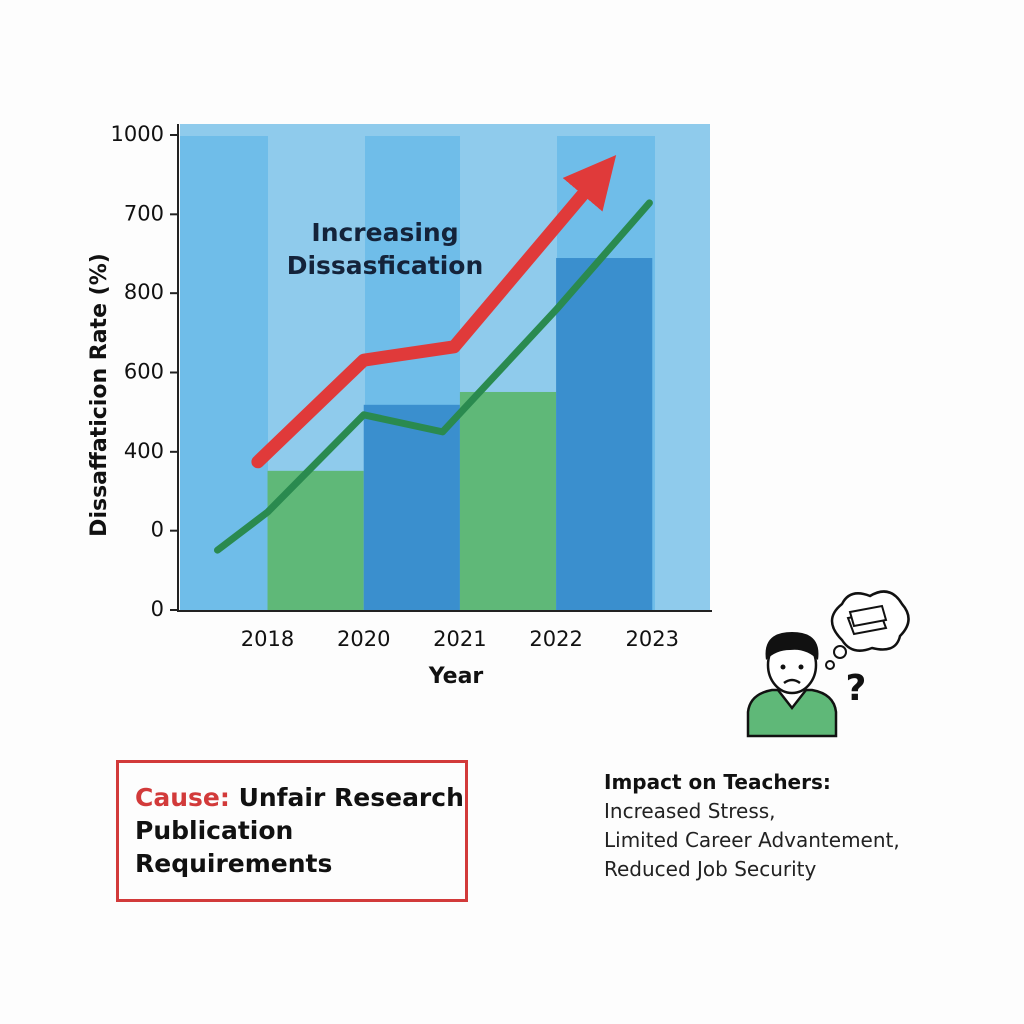  What do you see at coordinates (717, 782) in the screenshot?
I see `impact-title: Impact on Teachers:` at bounding box center [717, 782].